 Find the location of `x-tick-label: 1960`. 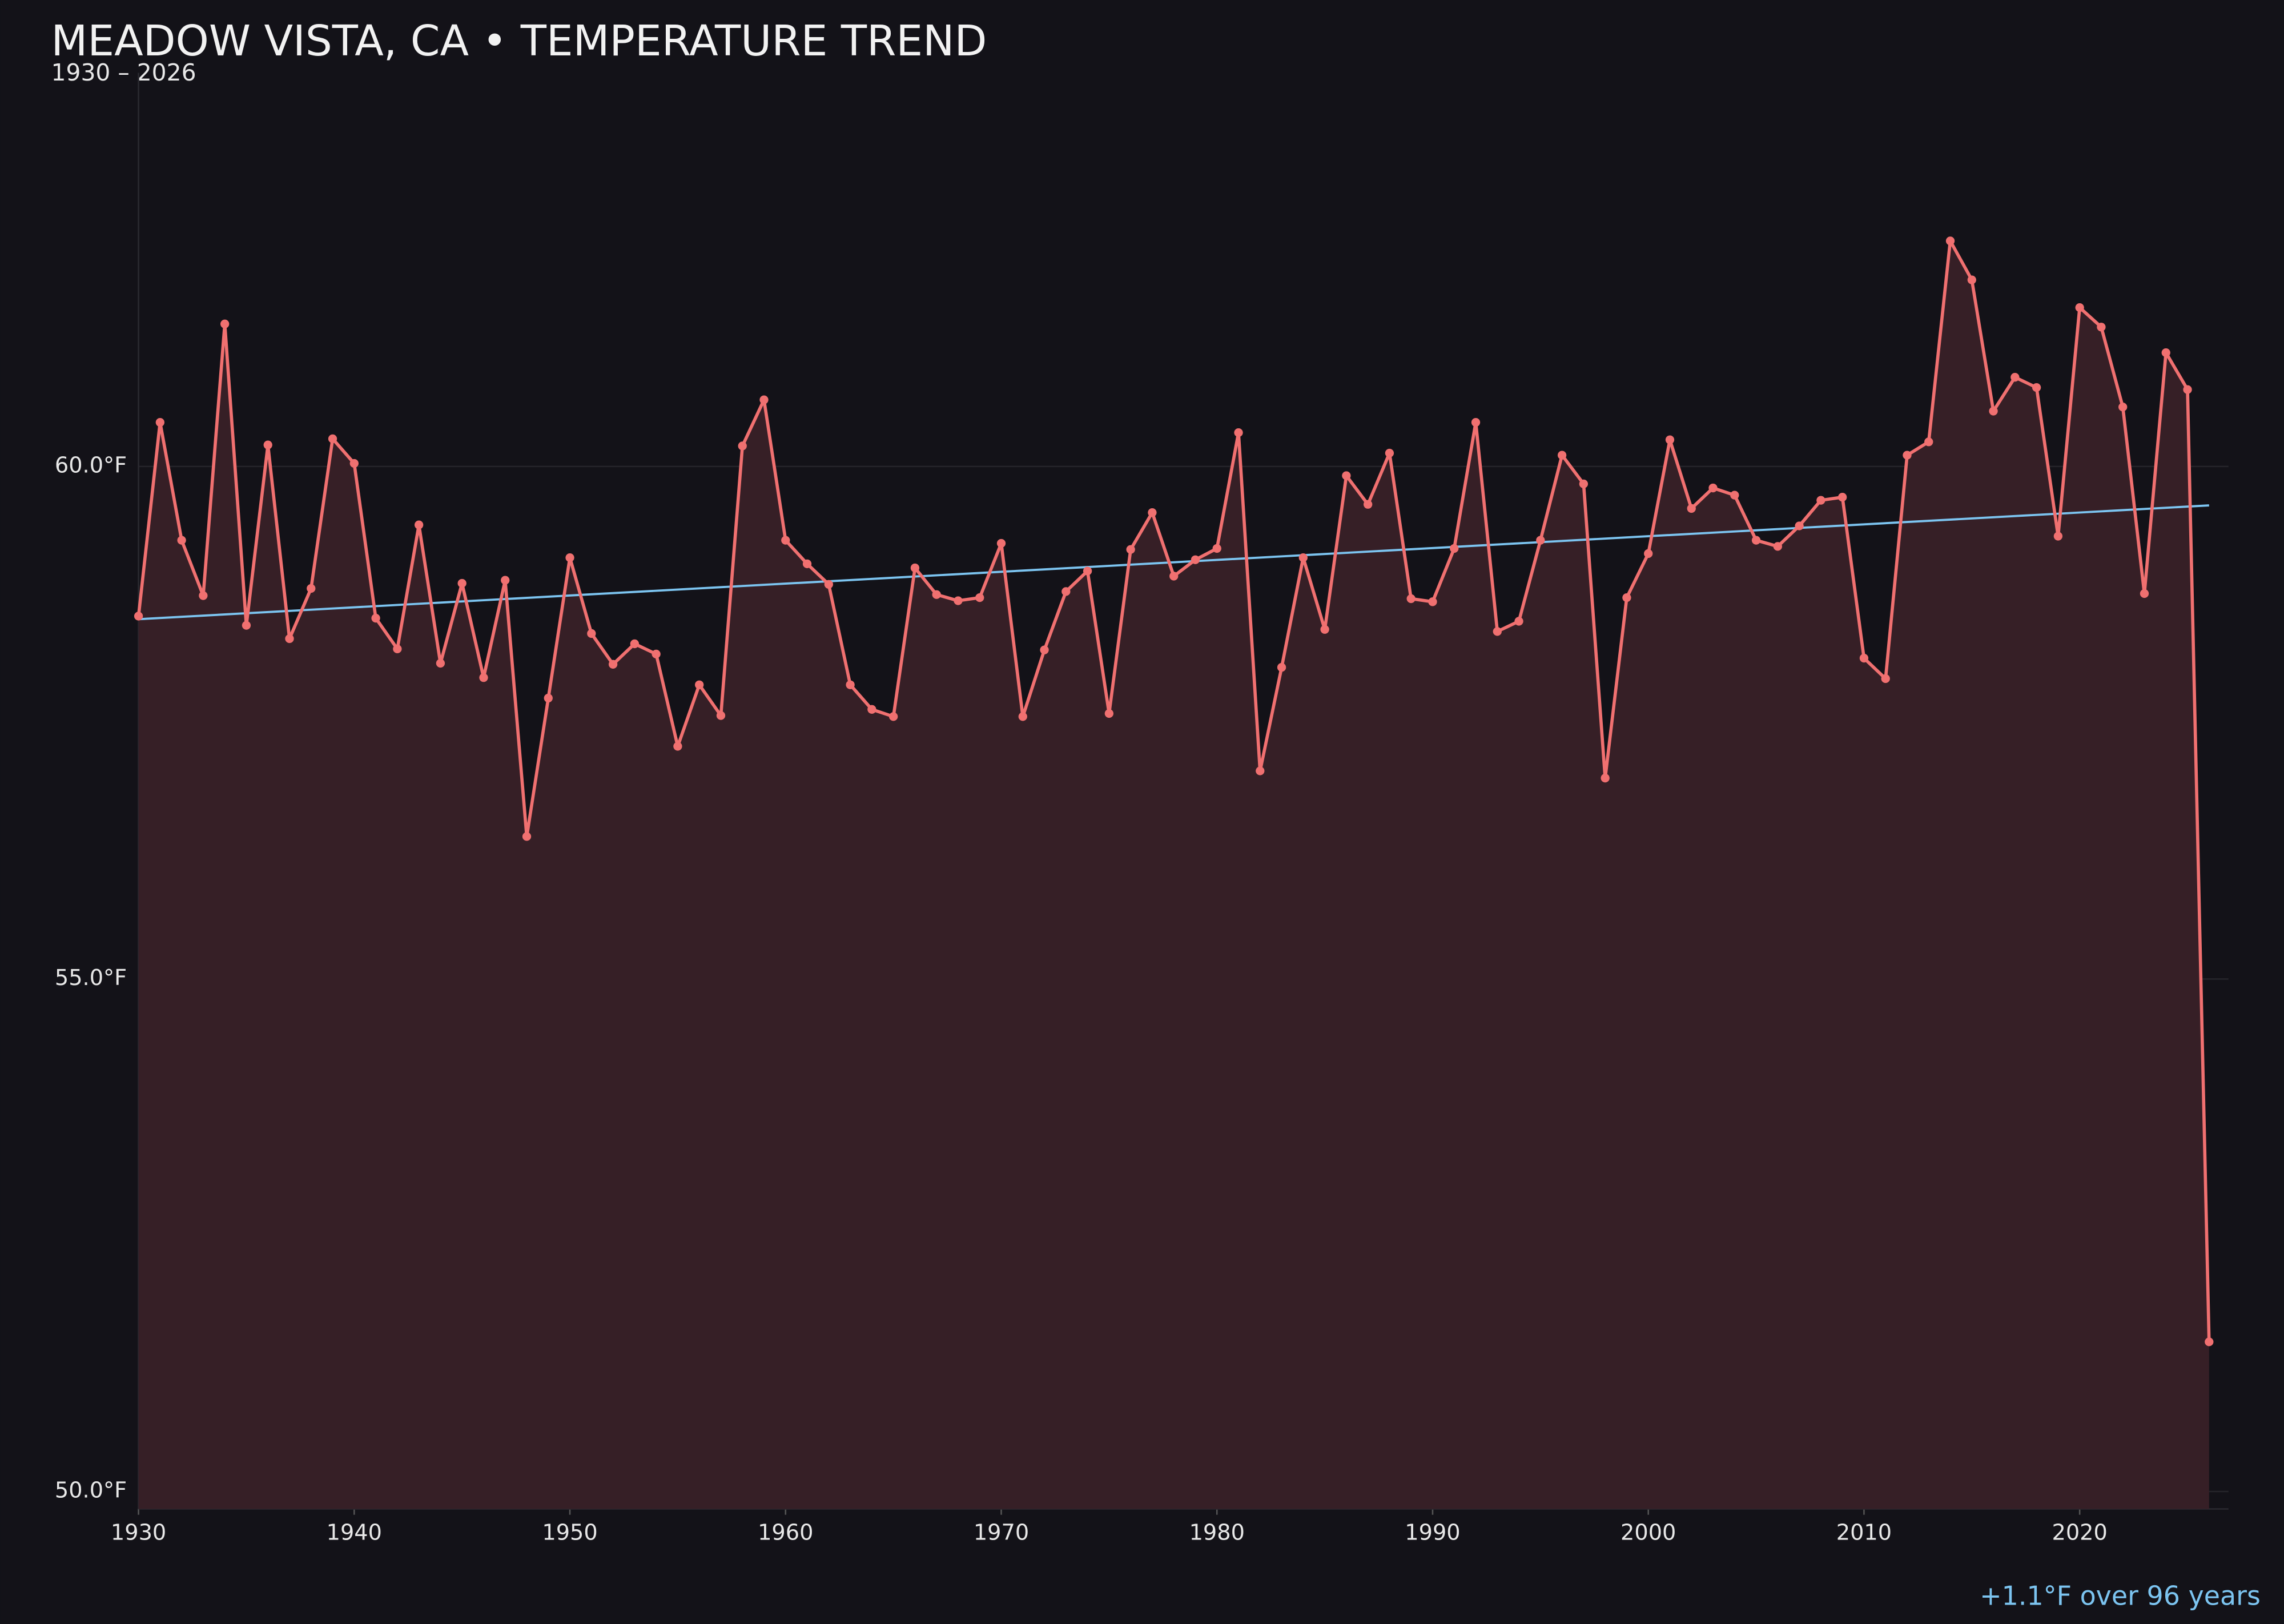

x-tick-label: 1960 is located at coordinates (785, 1532).